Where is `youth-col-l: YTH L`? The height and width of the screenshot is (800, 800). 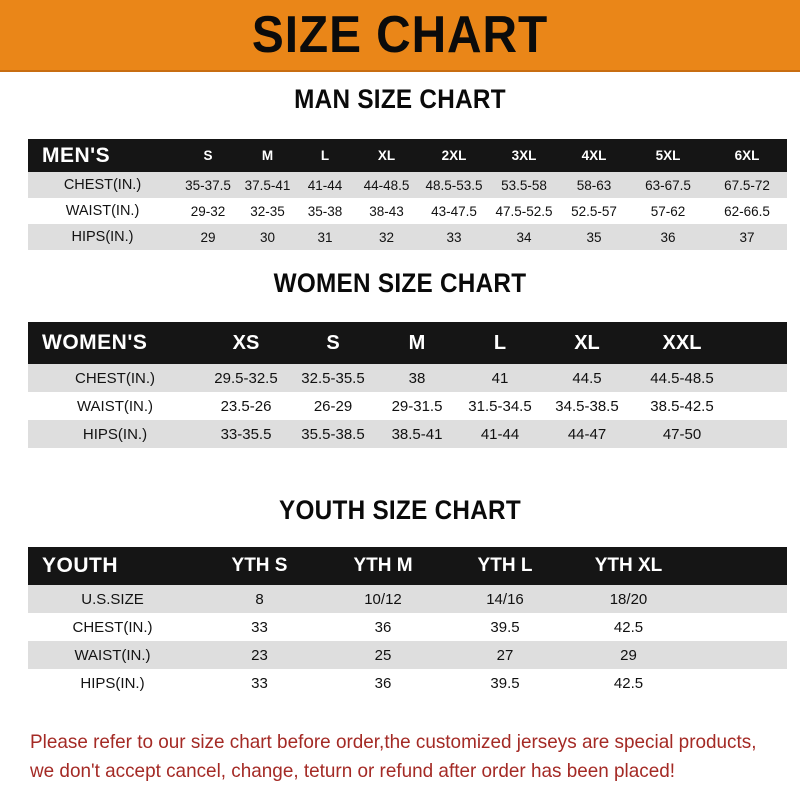
youth-col-l: YTH L is located at coordinates (505, 566).